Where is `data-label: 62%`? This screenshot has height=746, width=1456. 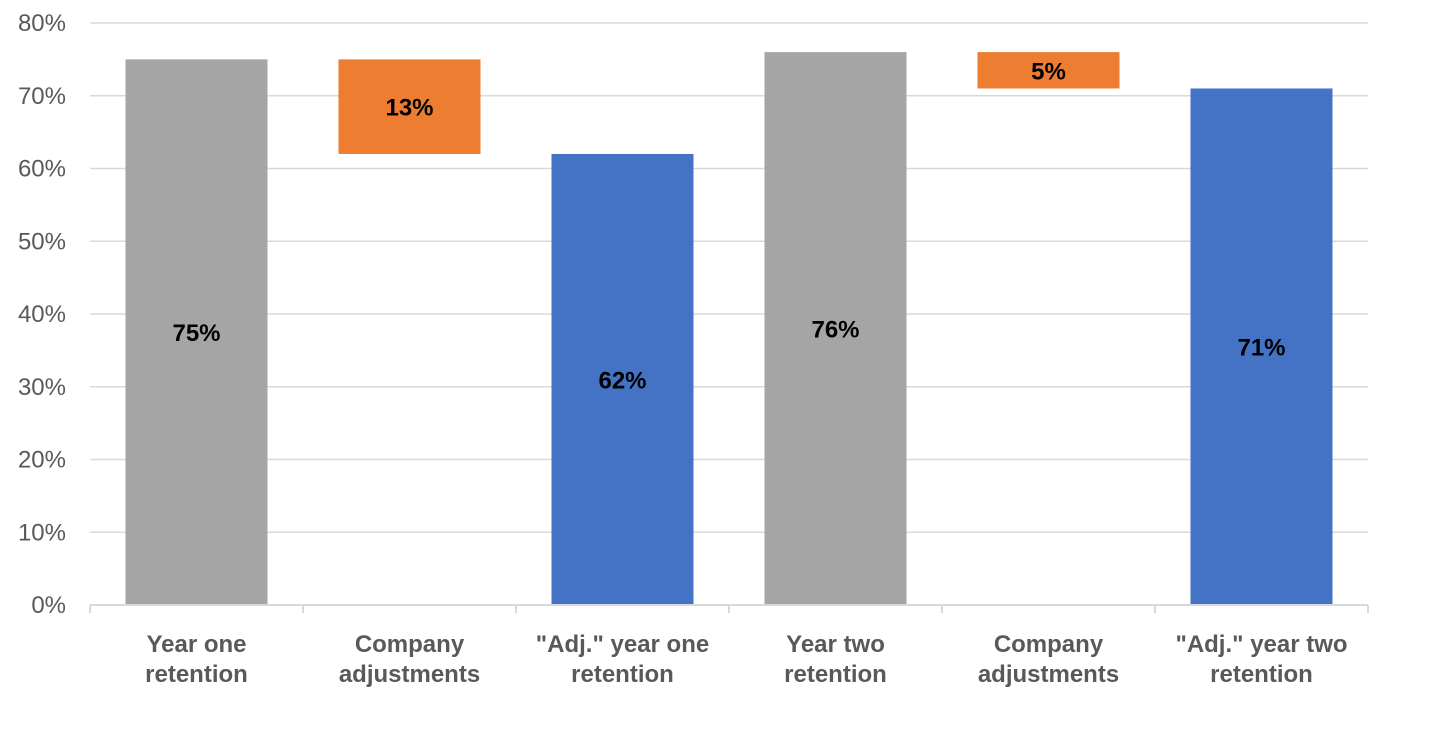
data-label: 62% is located at coordinates (622, 380).